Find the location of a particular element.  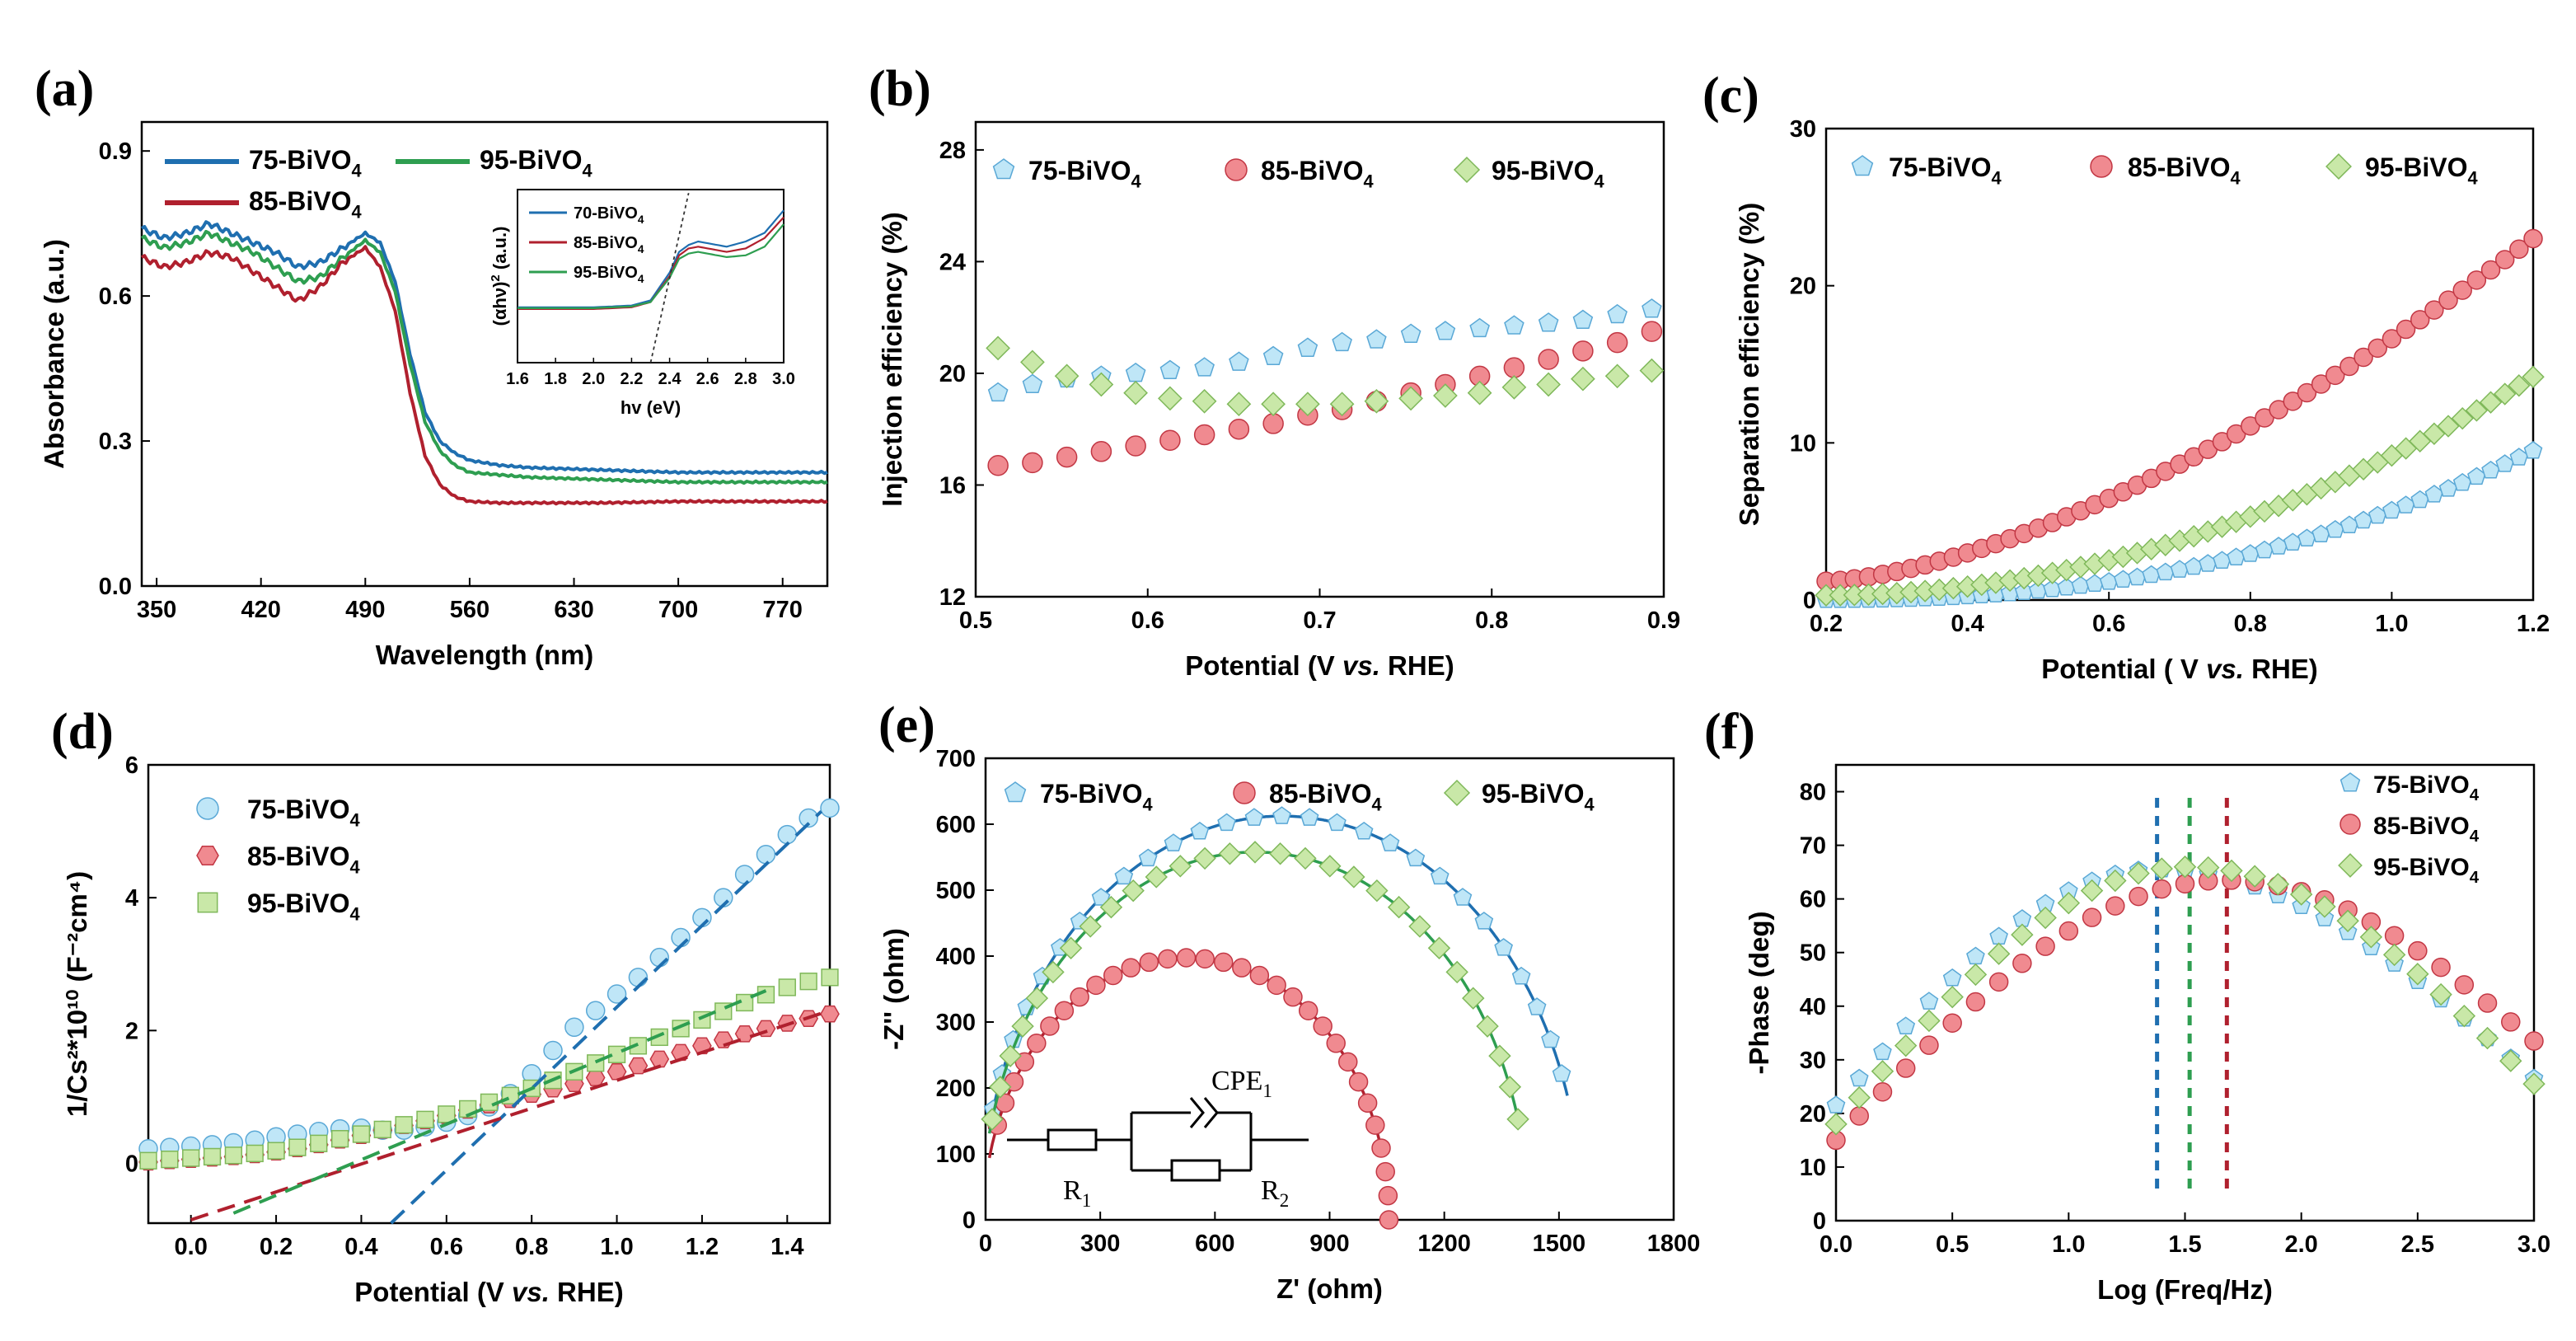

y-tick-label: 2 is located at coordinates (131, 1031).